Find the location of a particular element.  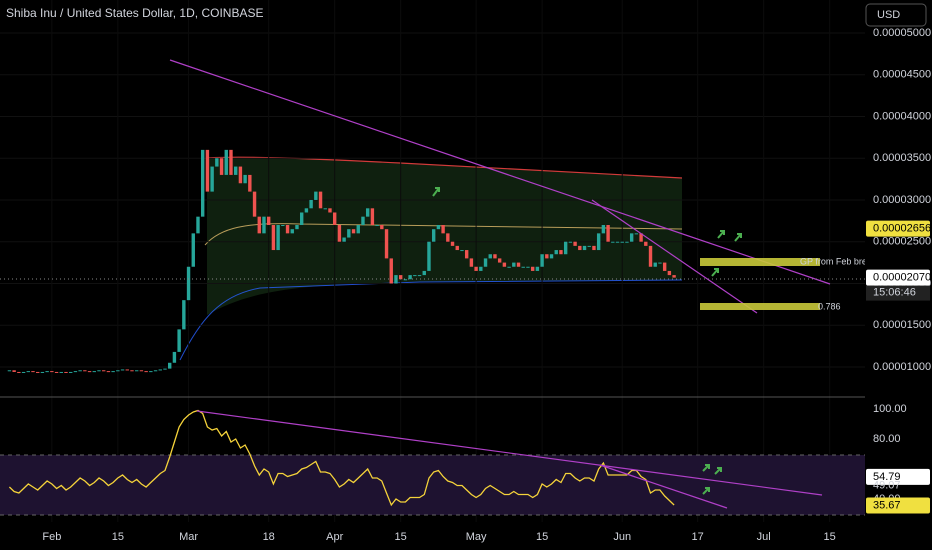

zone-box is located at coordinates (760, 306).